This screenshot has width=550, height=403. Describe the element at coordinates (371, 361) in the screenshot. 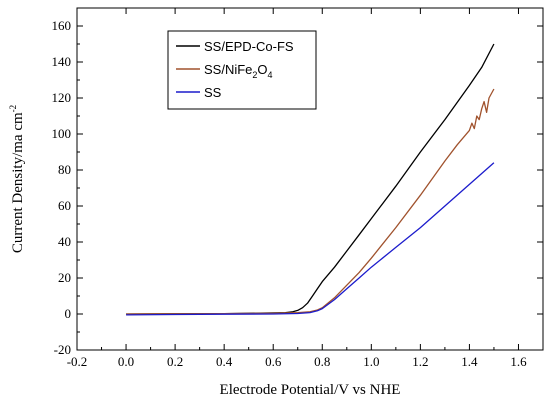

I see `x-tick-label: 1.0` at that location.